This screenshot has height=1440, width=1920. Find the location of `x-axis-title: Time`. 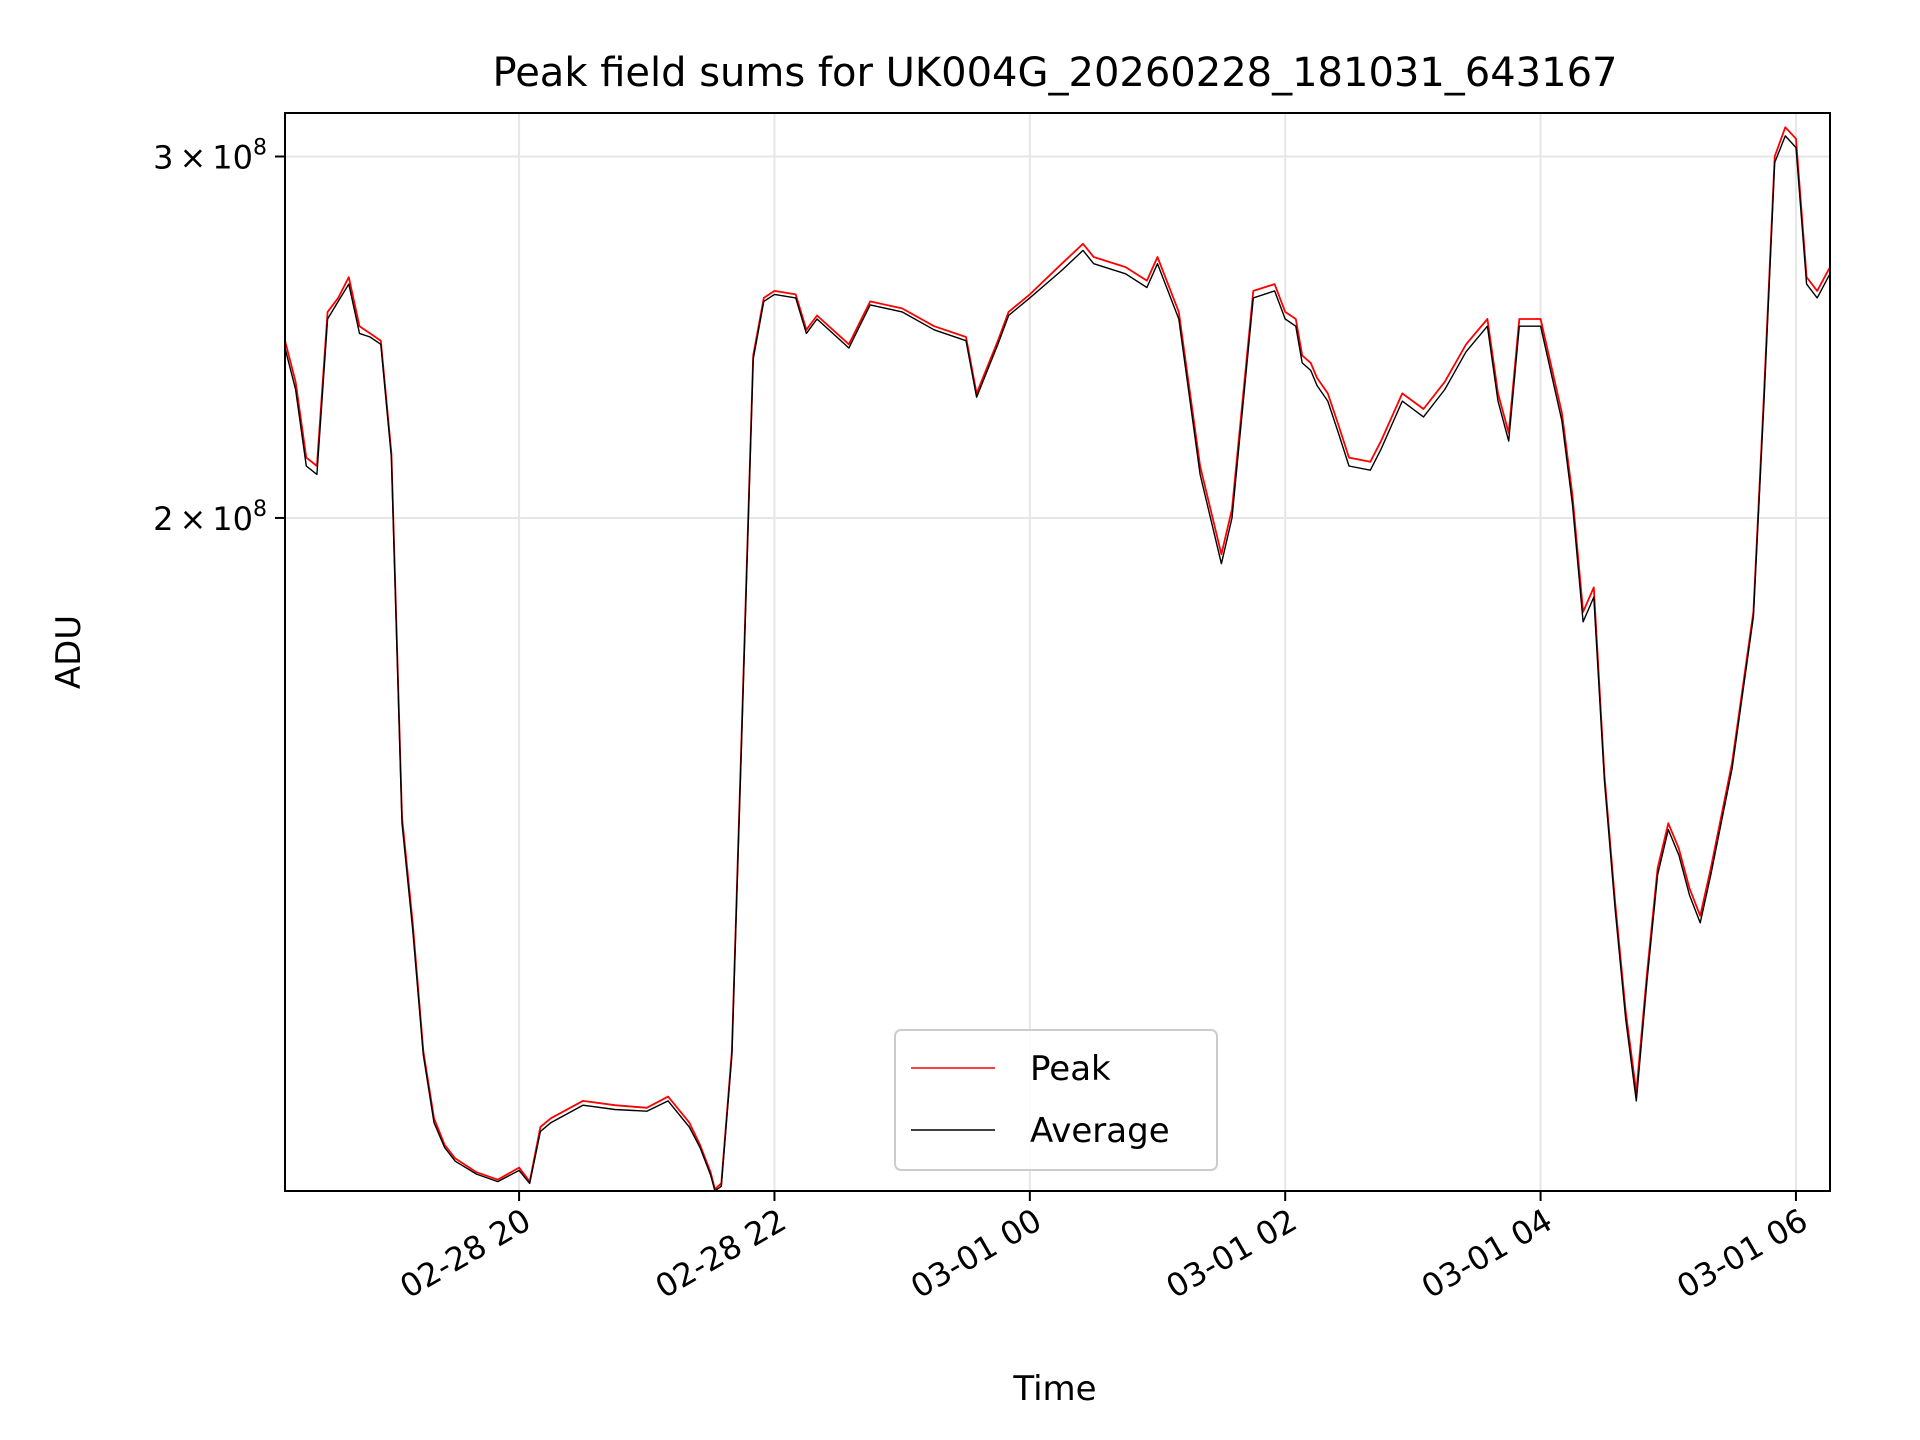

x-axis-title: Time is located at coordinates (1054, 1389).